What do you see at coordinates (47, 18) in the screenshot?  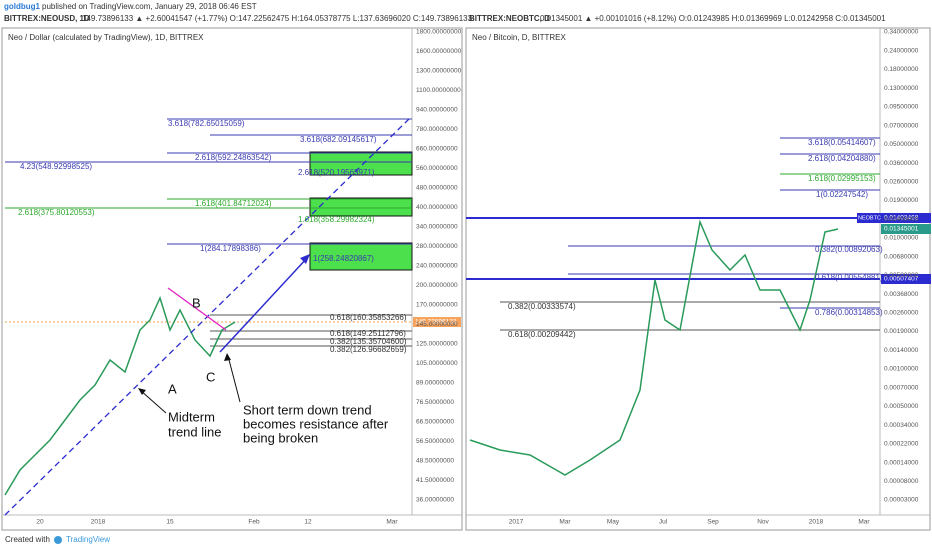 I see `left-ticker: BITTREX:NEOUSD, 1D` at bounding box center [47, 18].